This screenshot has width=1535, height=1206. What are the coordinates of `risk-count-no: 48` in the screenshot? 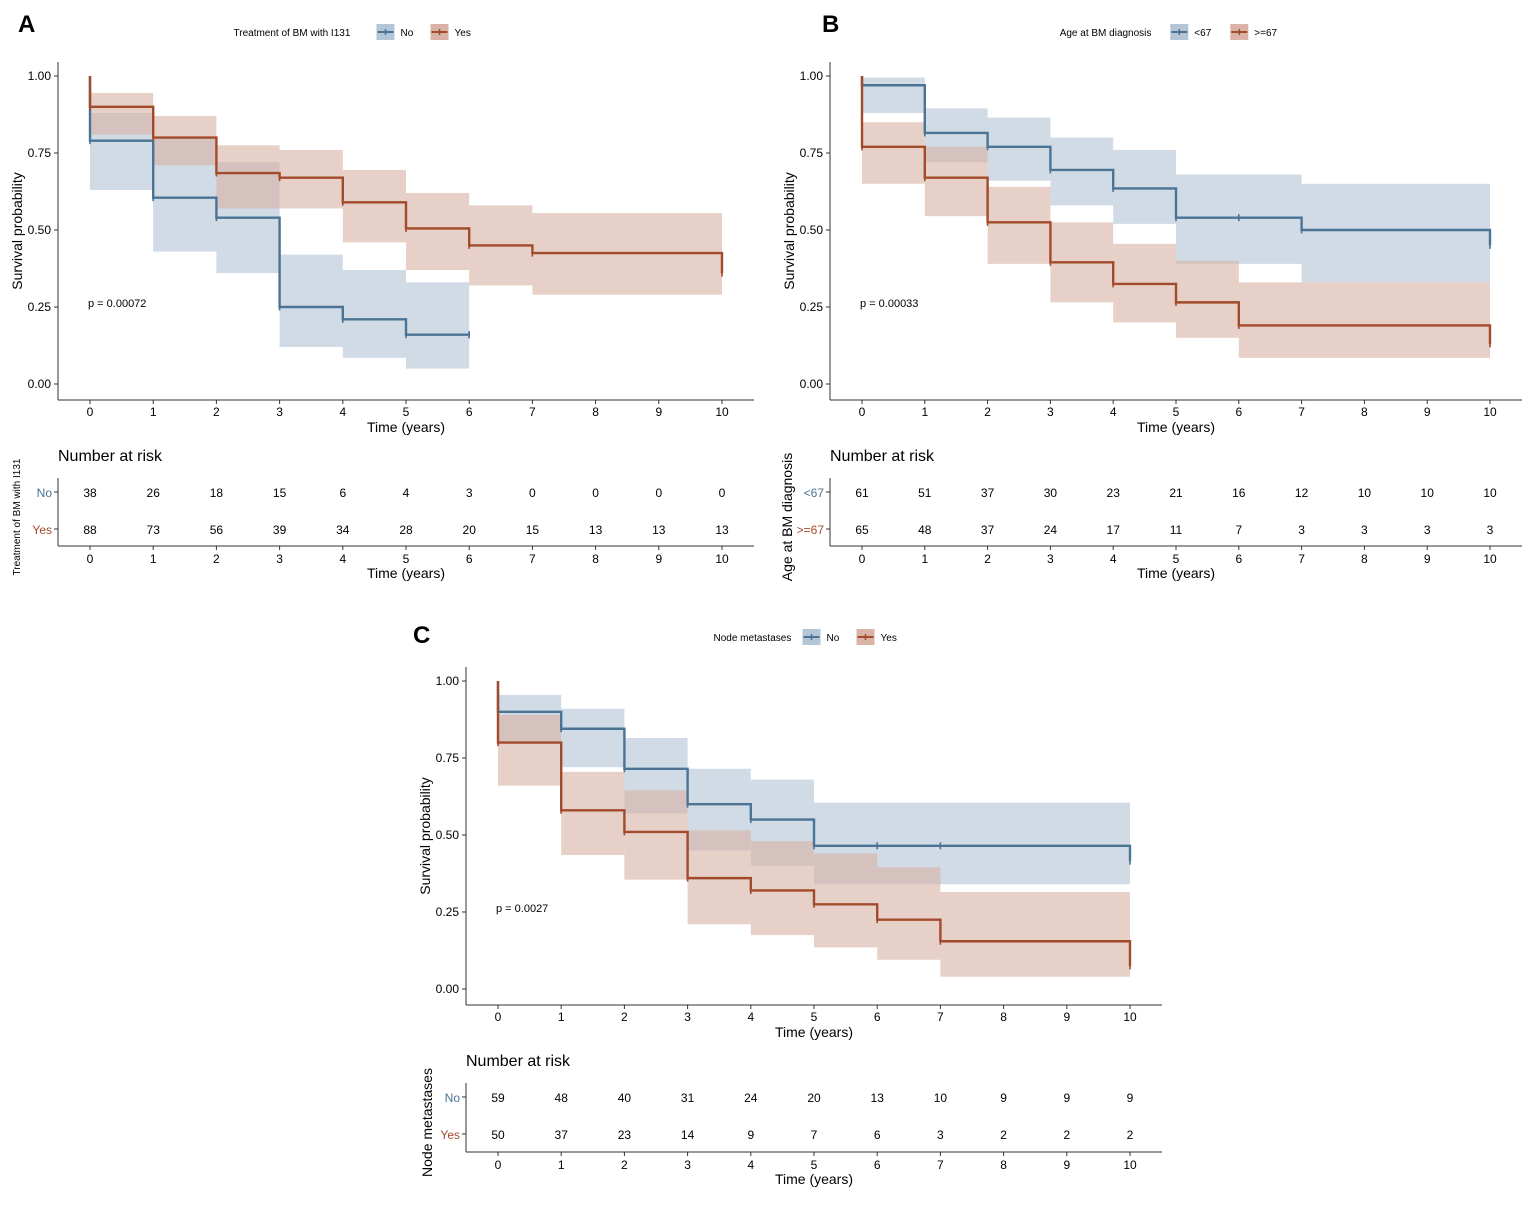 It's located at (562, 1098).